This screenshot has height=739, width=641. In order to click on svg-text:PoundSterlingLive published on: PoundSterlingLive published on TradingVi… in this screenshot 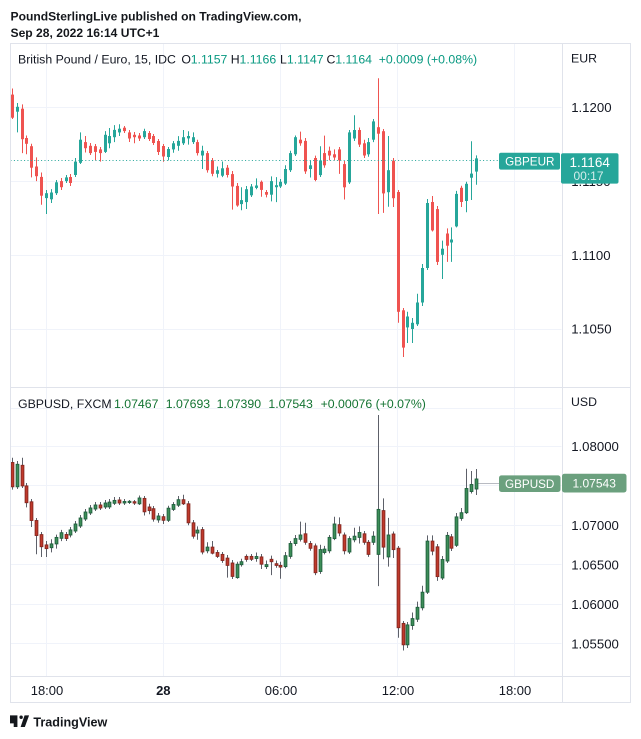, I will do `click(156, 16)`.